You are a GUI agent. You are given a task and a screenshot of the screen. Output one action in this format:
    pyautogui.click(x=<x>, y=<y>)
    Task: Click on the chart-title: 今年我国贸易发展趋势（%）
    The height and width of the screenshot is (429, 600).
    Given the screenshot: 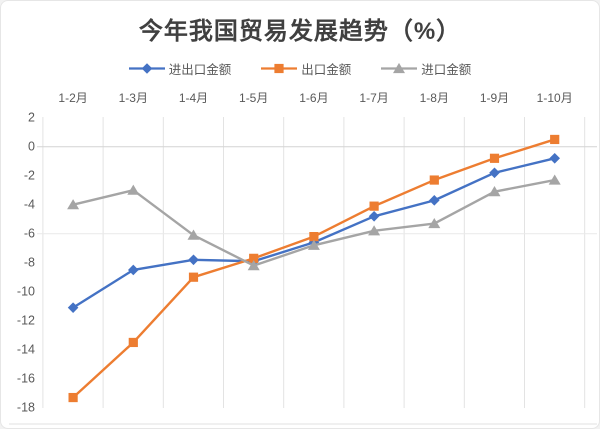 What is the action you would take?
    pyautogui.click(x=300, y=31)
    